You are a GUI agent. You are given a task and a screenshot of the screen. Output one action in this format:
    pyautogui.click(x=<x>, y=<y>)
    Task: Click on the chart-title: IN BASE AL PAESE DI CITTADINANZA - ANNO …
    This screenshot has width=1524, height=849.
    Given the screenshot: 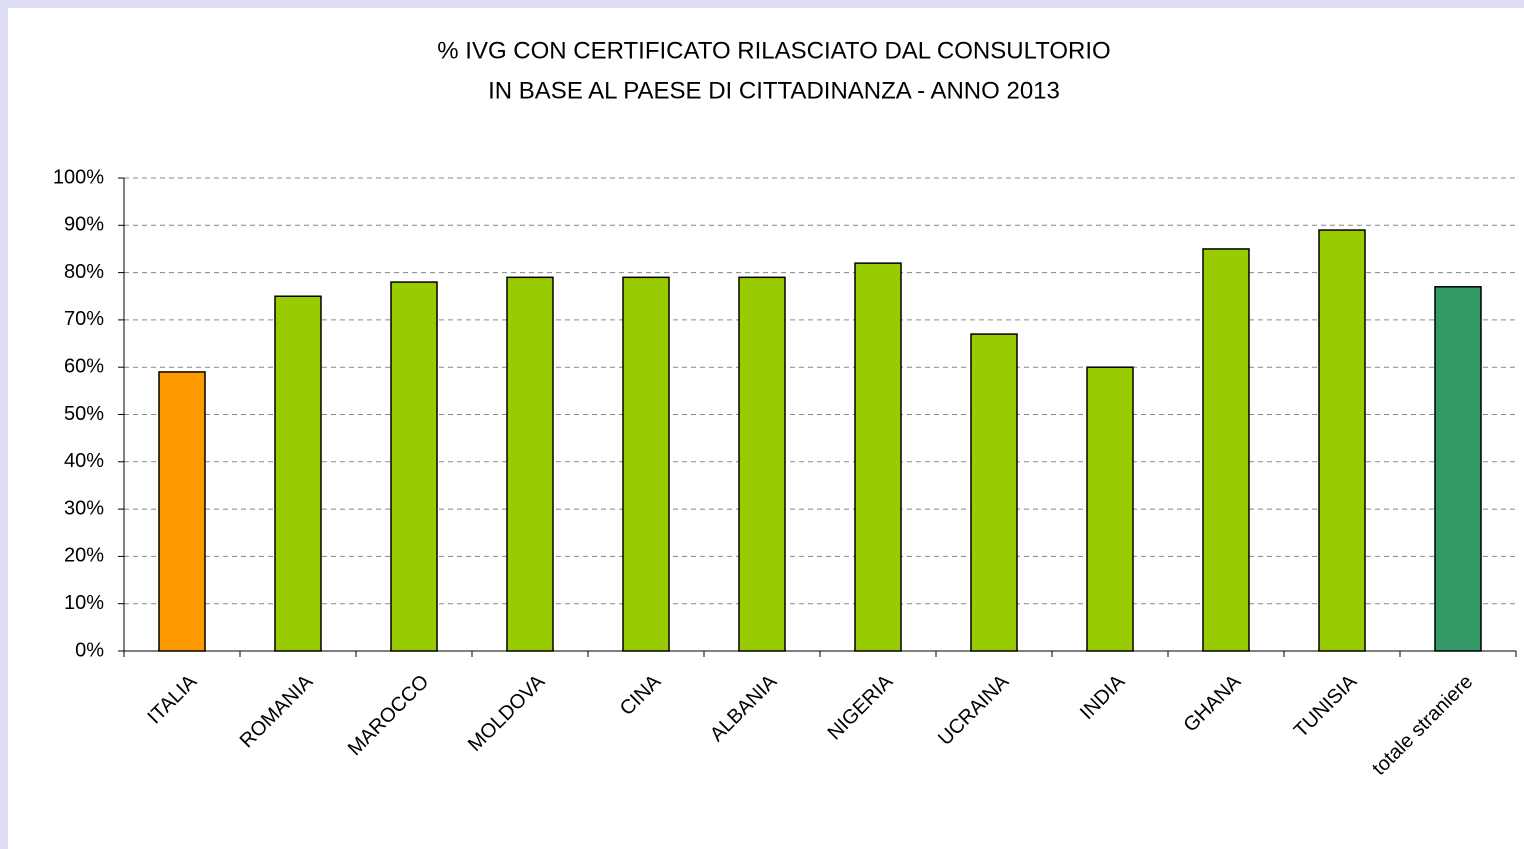 What is the action you would take?
    pyautogui.click(x=774, y=90)
    